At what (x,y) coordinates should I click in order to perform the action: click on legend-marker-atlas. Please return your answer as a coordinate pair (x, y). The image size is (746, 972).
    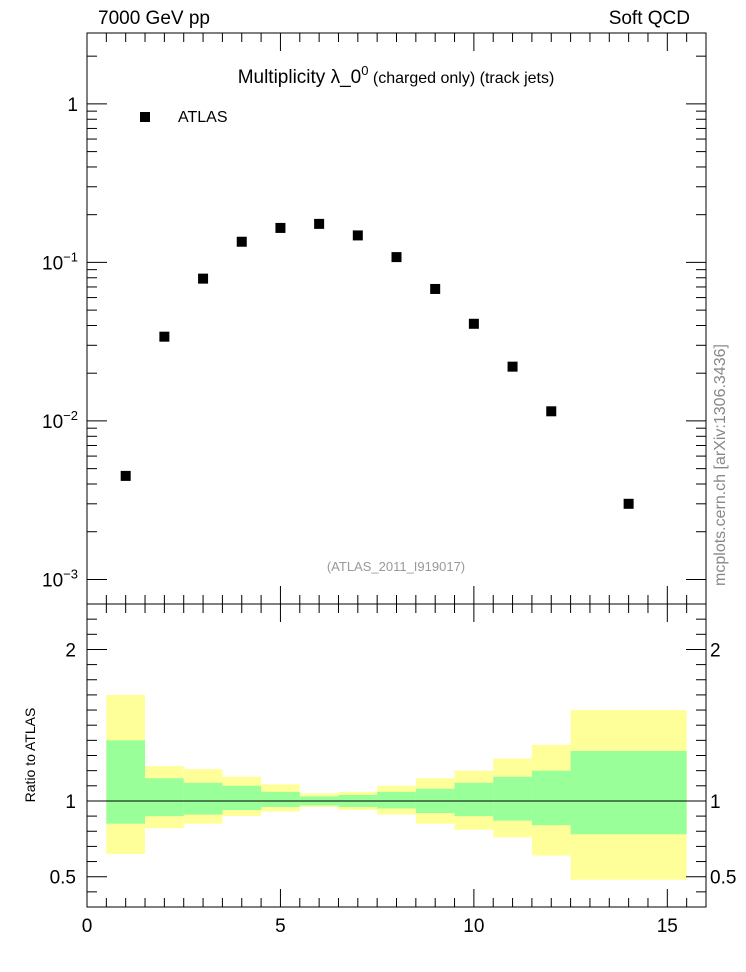
    Looking at the image, I should click on (145, 117).